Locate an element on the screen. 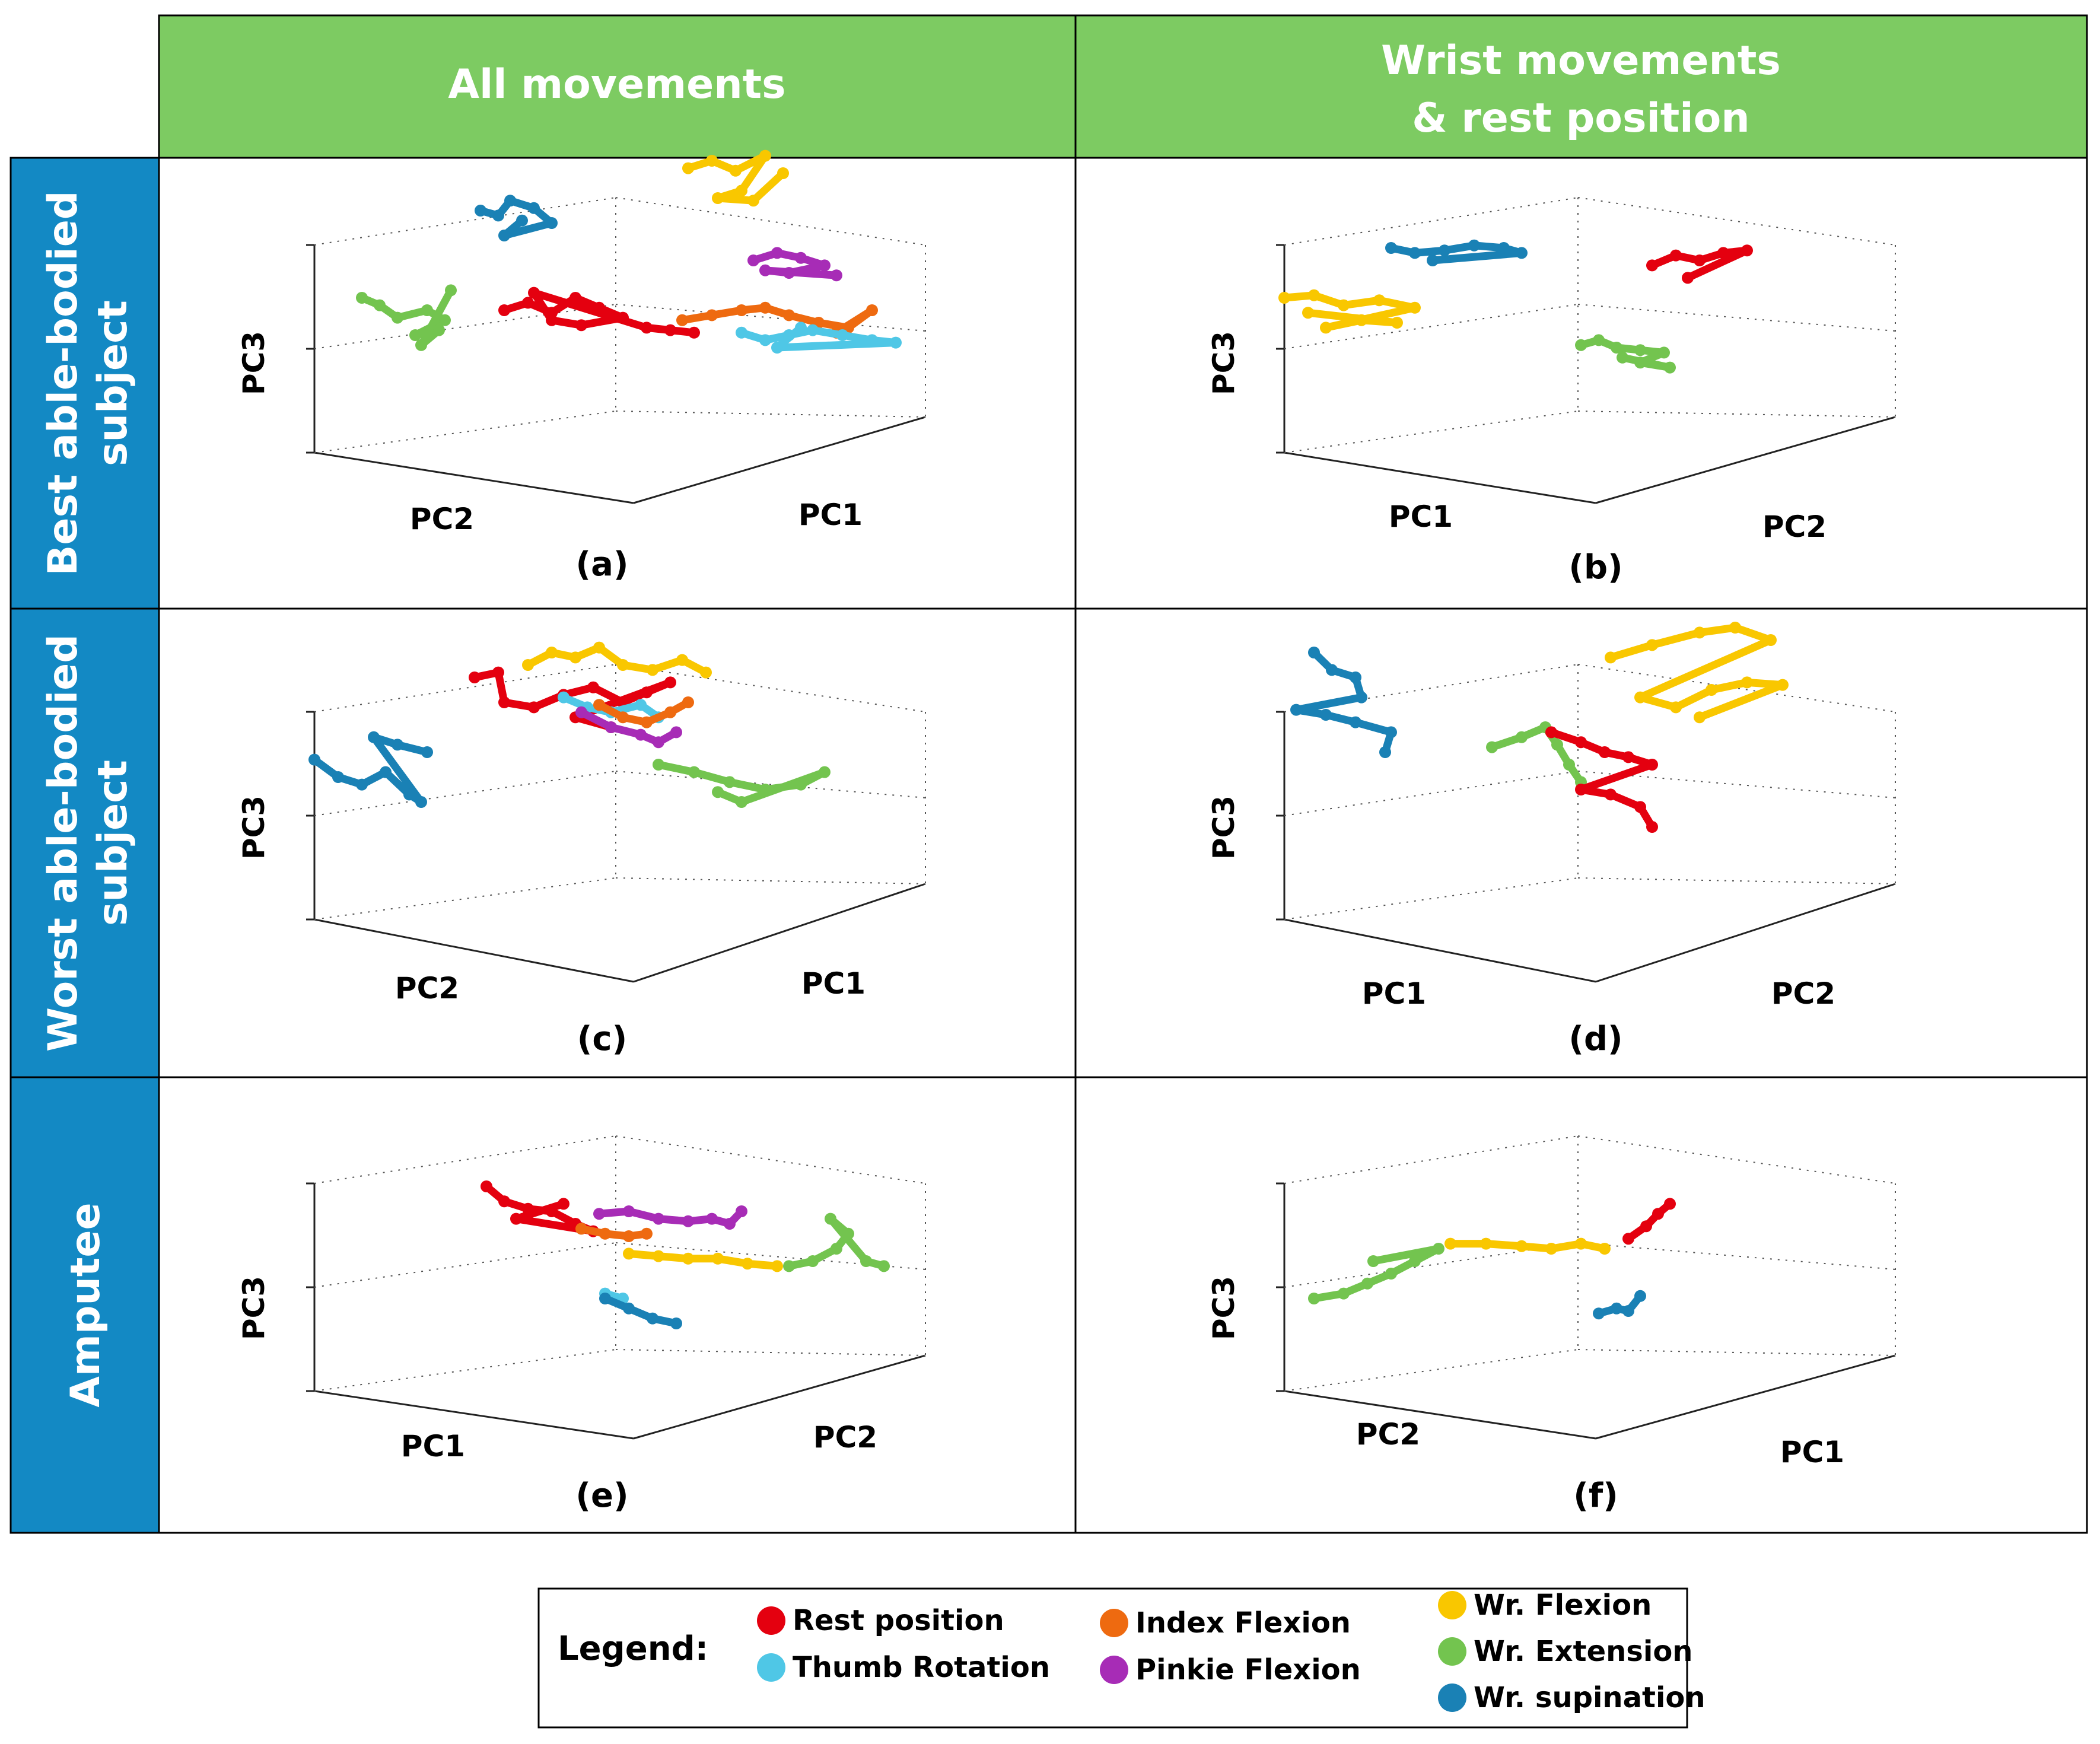 This screenshot has width=2100, height=1744. left-axis-label: PC2 is located at coordinates (427, 988).